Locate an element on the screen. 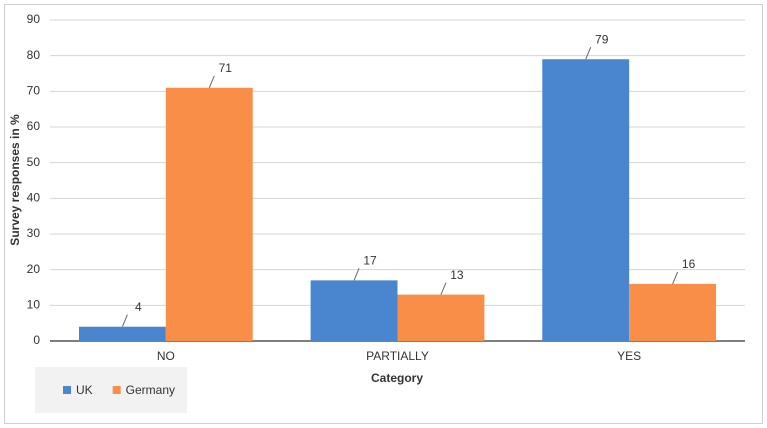  y-tick-label: 70 is located at coordinates (34, 91).